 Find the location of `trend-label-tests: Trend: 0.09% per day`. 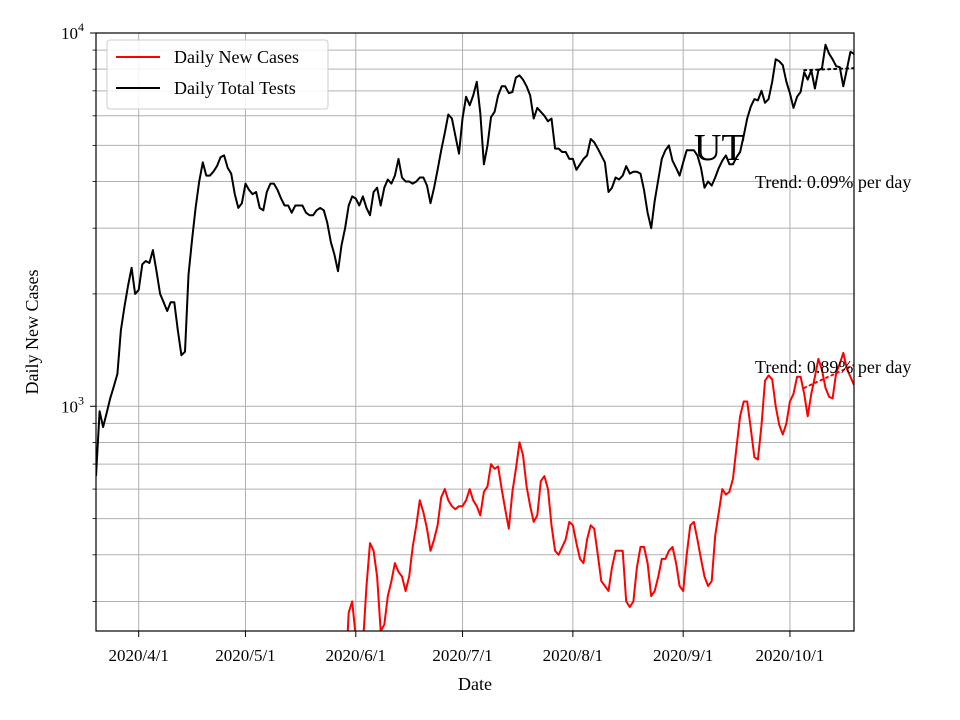

trend-label-tests: Trend: 0.09% per day is located at coordinates (833, 182).